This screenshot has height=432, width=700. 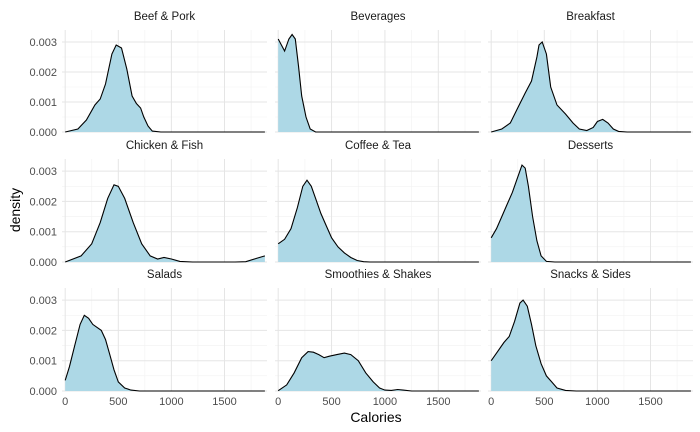 I want to click on panel-1: Beef & Pork 0.000 0.001 0.002 0.003, so click(x=148, y=75).